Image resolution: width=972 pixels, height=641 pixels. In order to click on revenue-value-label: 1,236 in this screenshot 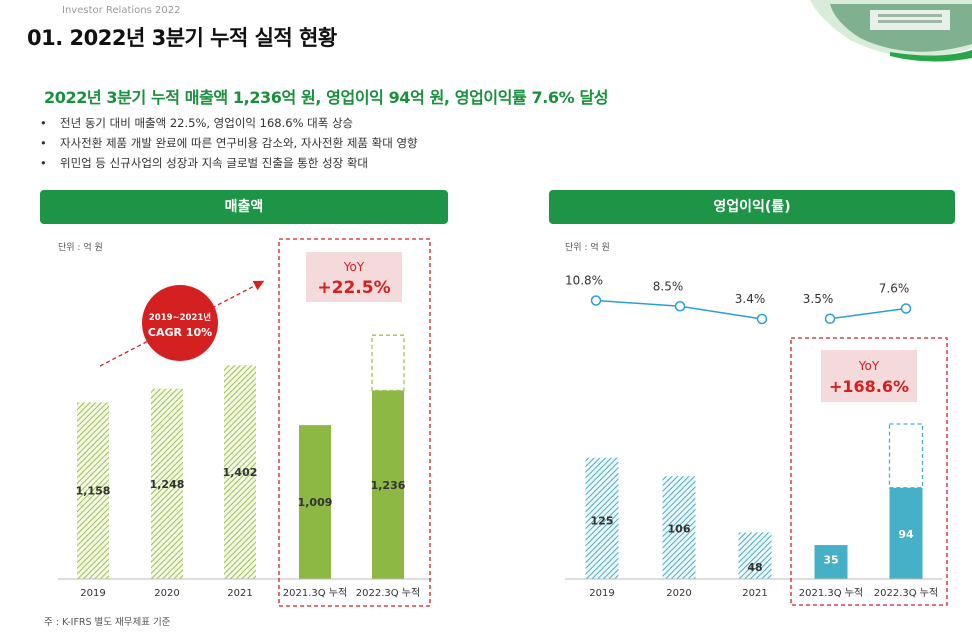, I will do `click(388, 485)`.